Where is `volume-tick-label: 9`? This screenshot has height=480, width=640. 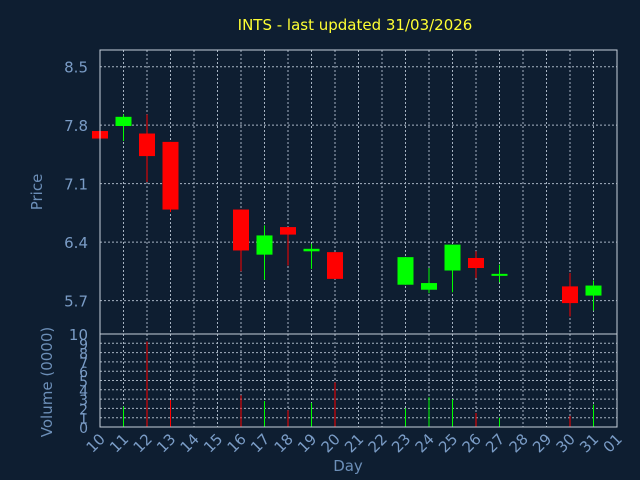 volume-tick-label: 9 is located at coordinates (83, 345).